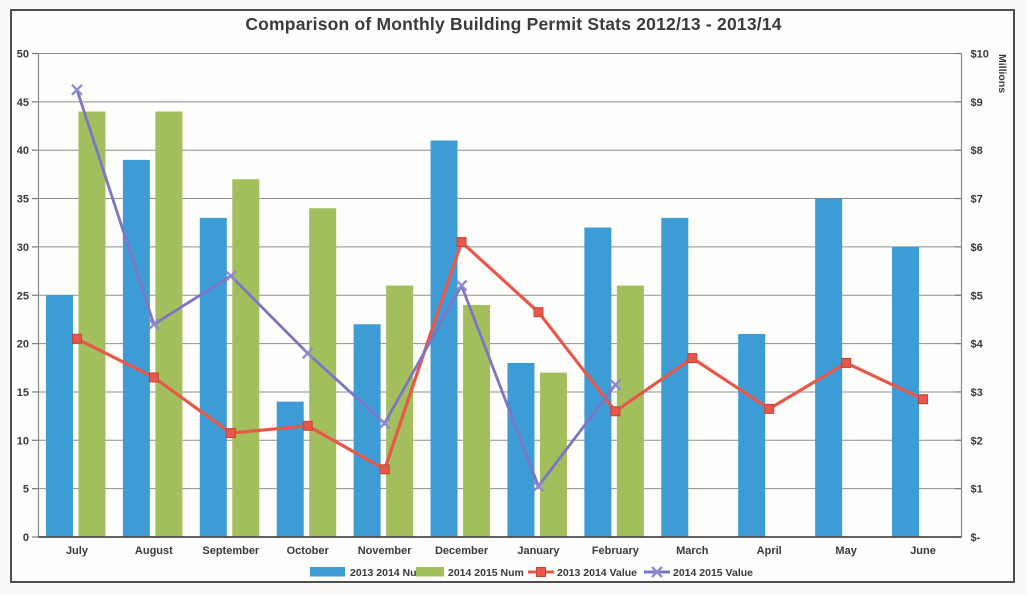  Describe the element at coordinates (462, 551) in the screenshot. I see `x-axis-month-label: December` at that location.